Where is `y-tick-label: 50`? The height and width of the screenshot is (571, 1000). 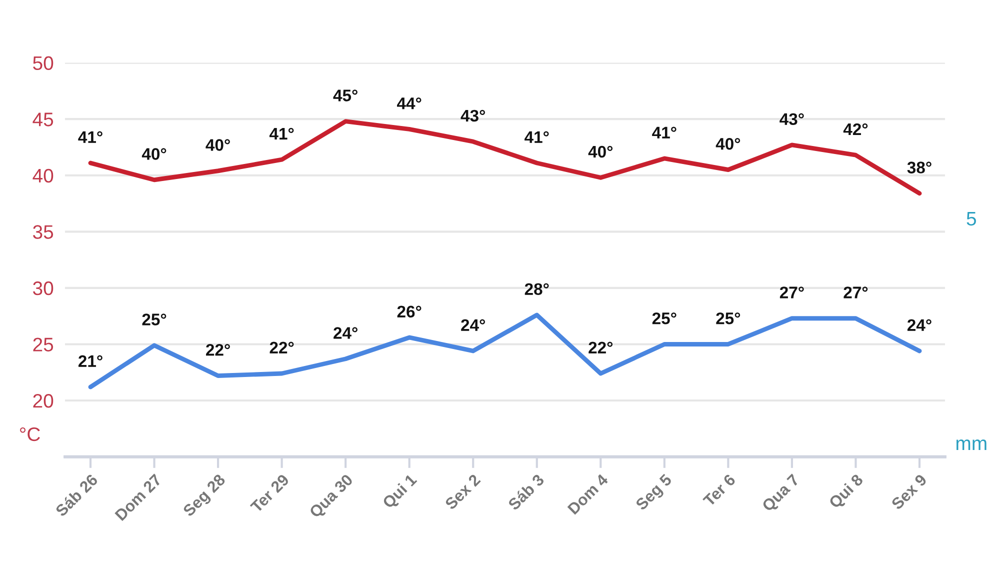
y-tick-label: 50 is located at coordinates (43, 63).